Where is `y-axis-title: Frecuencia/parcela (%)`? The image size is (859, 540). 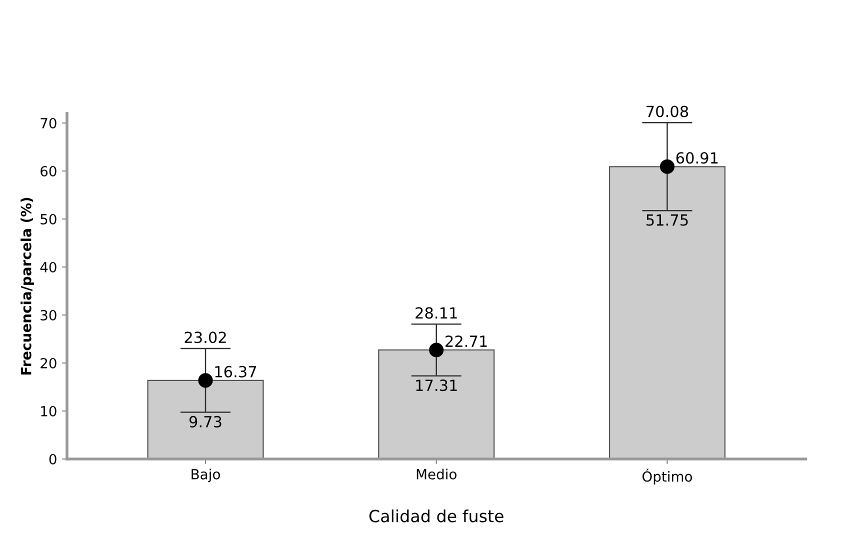 y-axis-title: Frecuencia/parcela (%) is located at coordinates (27, 286).